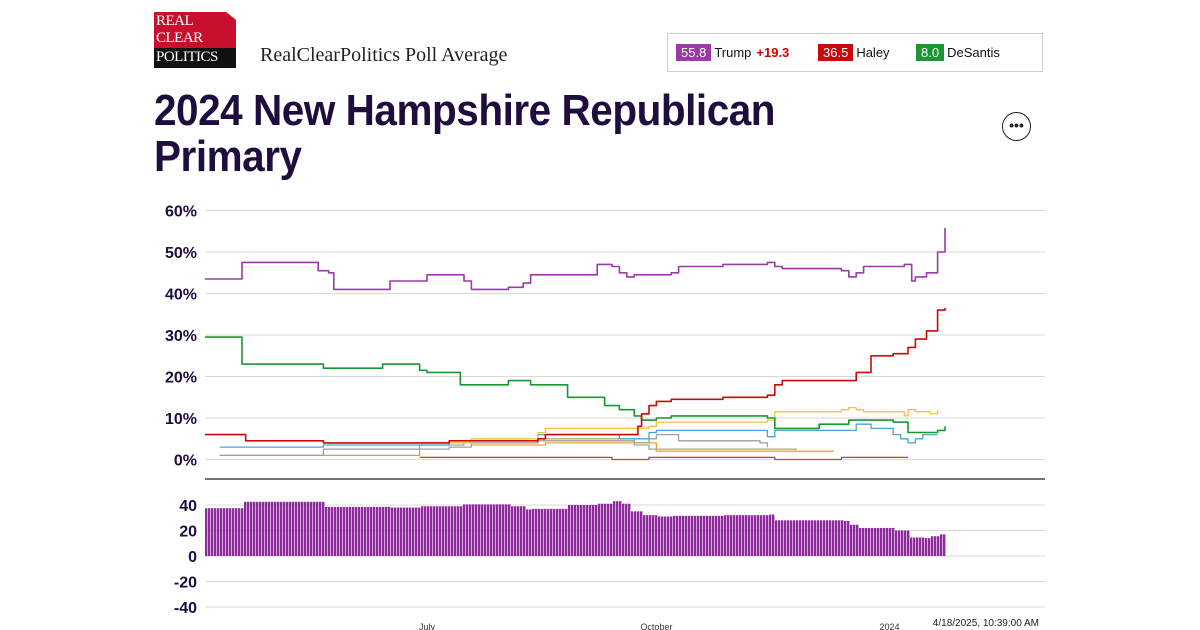  Describe the element at coordinates (626, 447) in the screenshot. I see `series-line-burgum` at that location.